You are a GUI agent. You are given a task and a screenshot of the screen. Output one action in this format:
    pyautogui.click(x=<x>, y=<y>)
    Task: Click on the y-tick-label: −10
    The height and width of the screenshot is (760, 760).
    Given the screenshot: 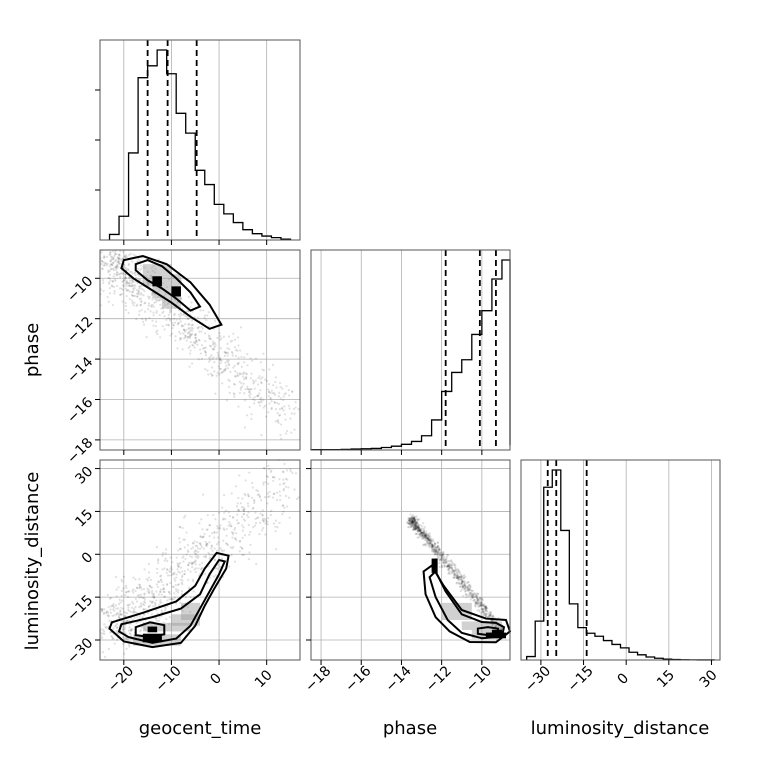 What is the action you would take?
    pyautogui.click(x=80, y=289)
    